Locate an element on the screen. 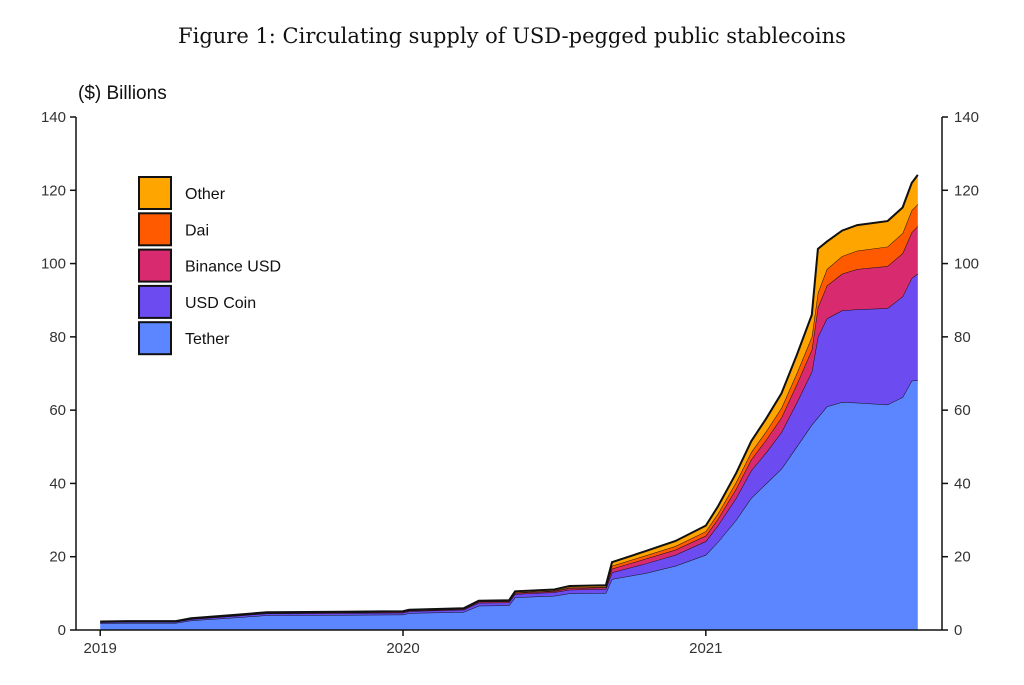  y-tick-label-left: 60 is located at coordinates (57, 410).